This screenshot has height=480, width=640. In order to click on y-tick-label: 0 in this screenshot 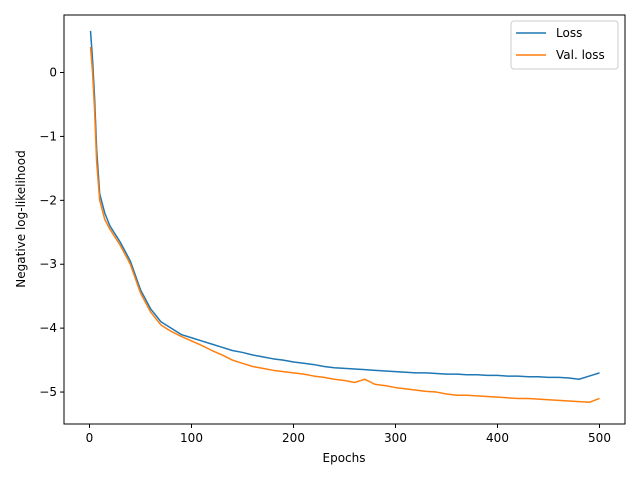, I will do `click(53, 73)`.